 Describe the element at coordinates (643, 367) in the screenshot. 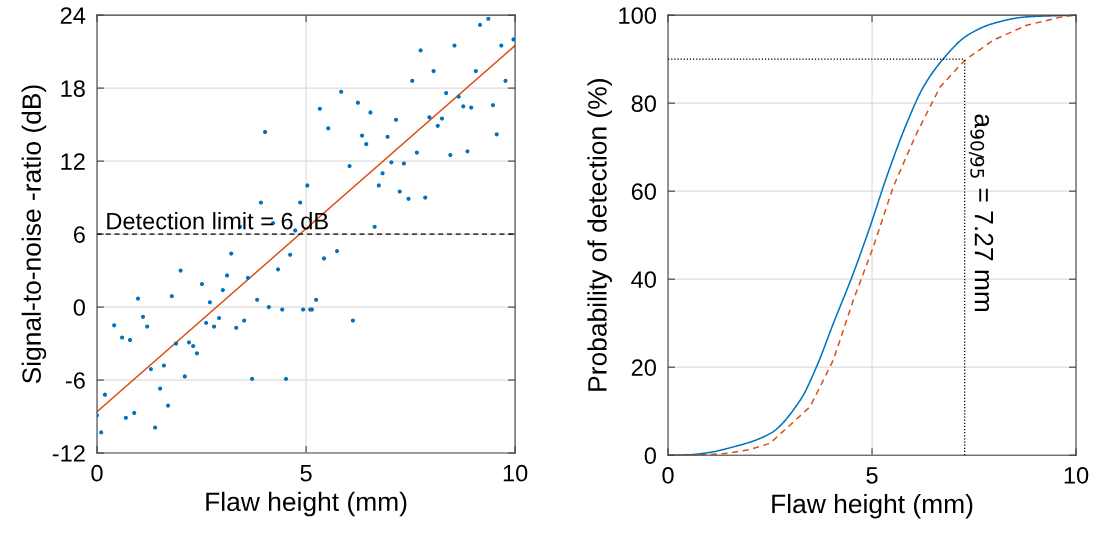

I see `y-tick-label: 20` at that location.